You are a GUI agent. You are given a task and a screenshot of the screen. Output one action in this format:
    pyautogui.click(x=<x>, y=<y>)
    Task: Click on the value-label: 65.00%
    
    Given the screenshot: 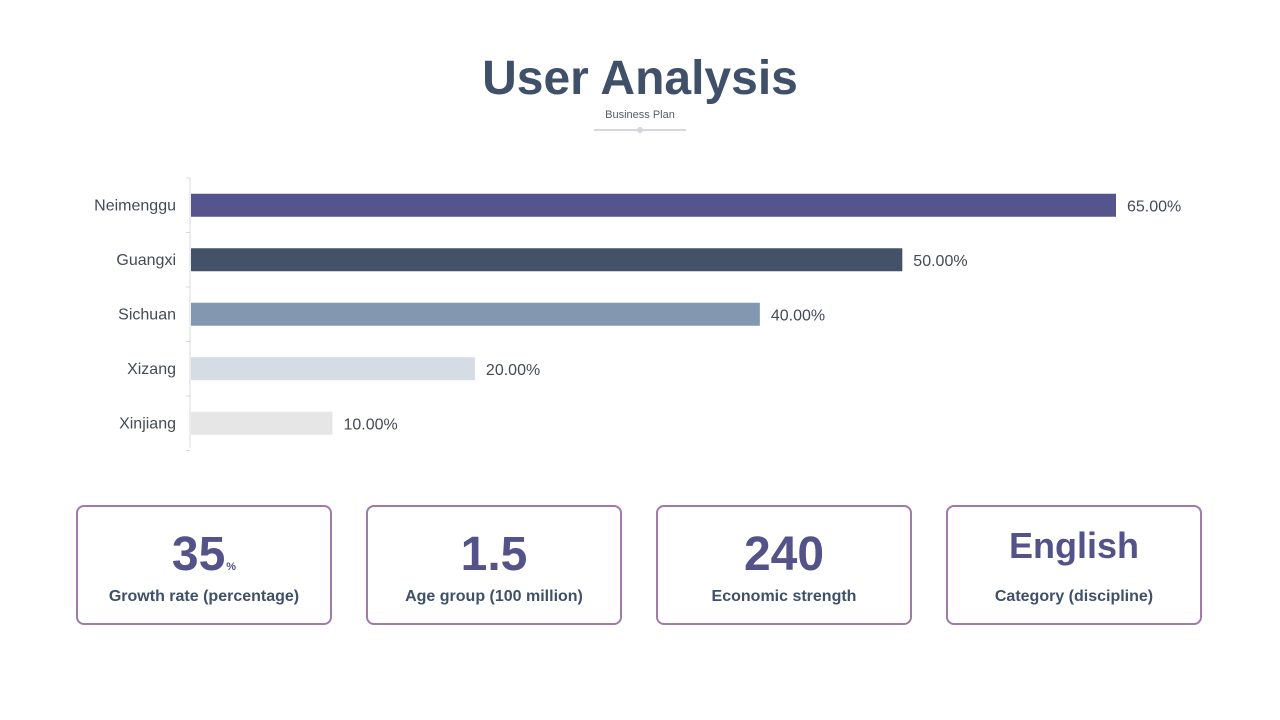 What is the action you would take?
    pyautogui.click(x=1154, y=206)
    